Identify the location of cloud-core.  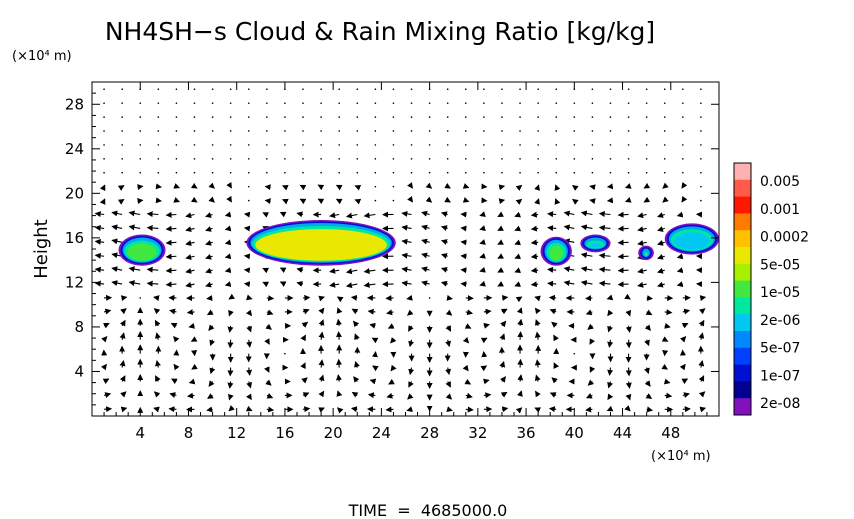
(142, 252).